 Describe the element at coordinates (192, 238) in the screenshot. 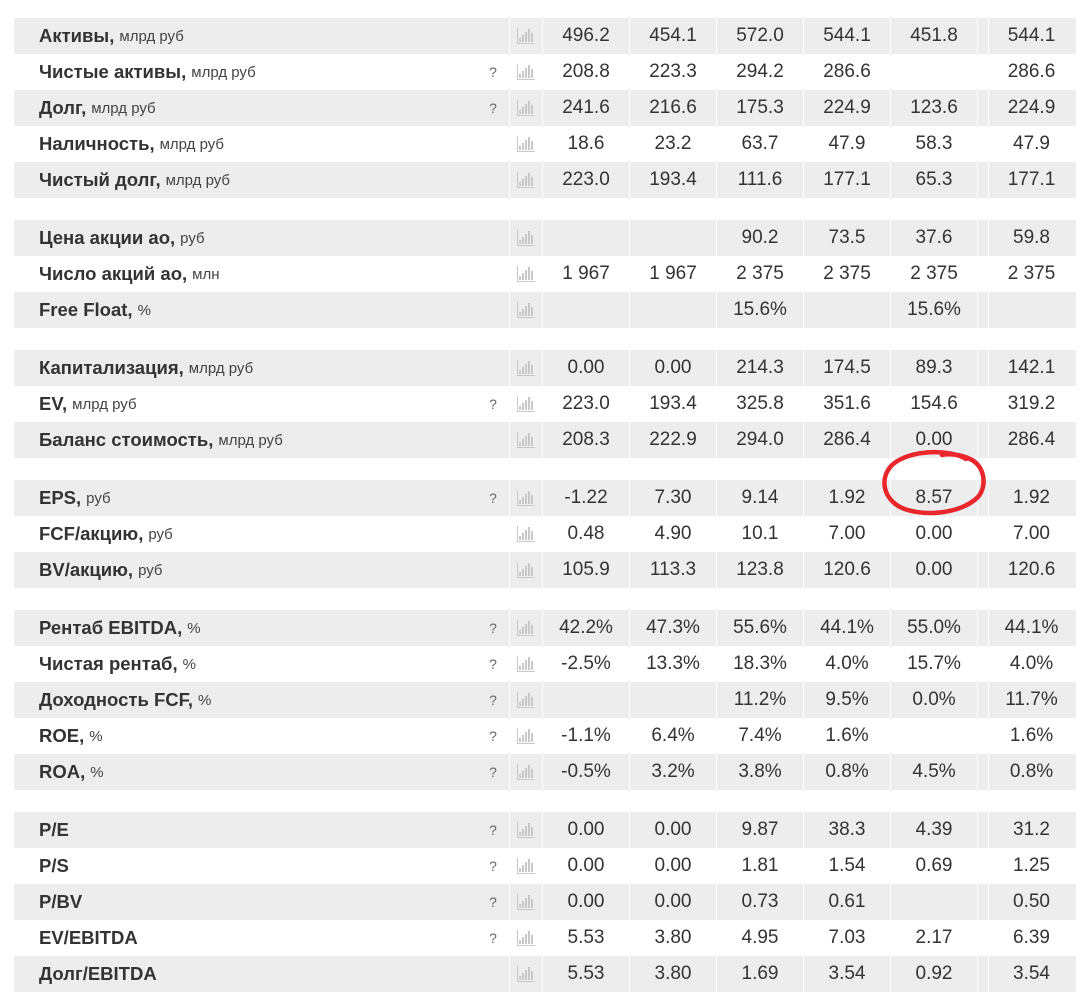

I see `metric-unit: руб` at that location.